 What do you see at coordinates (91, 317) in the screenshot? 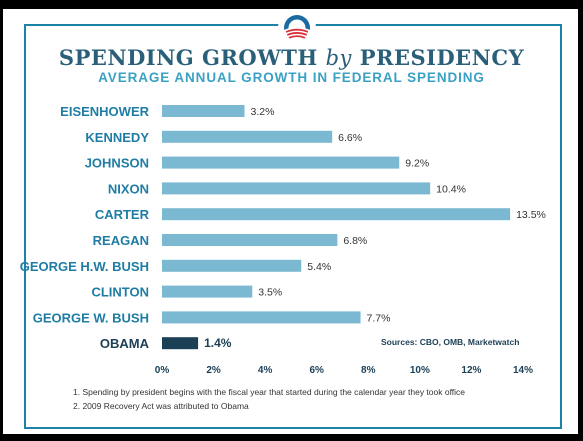
I see `category-label: GEORGE W. BUSH` at bounding box center [91, 317].